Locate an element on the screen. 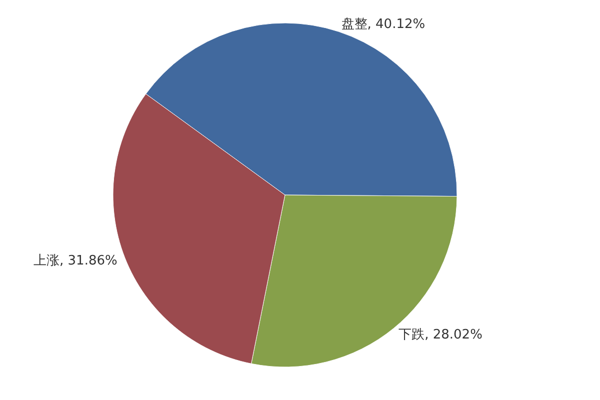  slice-label: 上涨, 31.86% is located at coordinates (76, 261).